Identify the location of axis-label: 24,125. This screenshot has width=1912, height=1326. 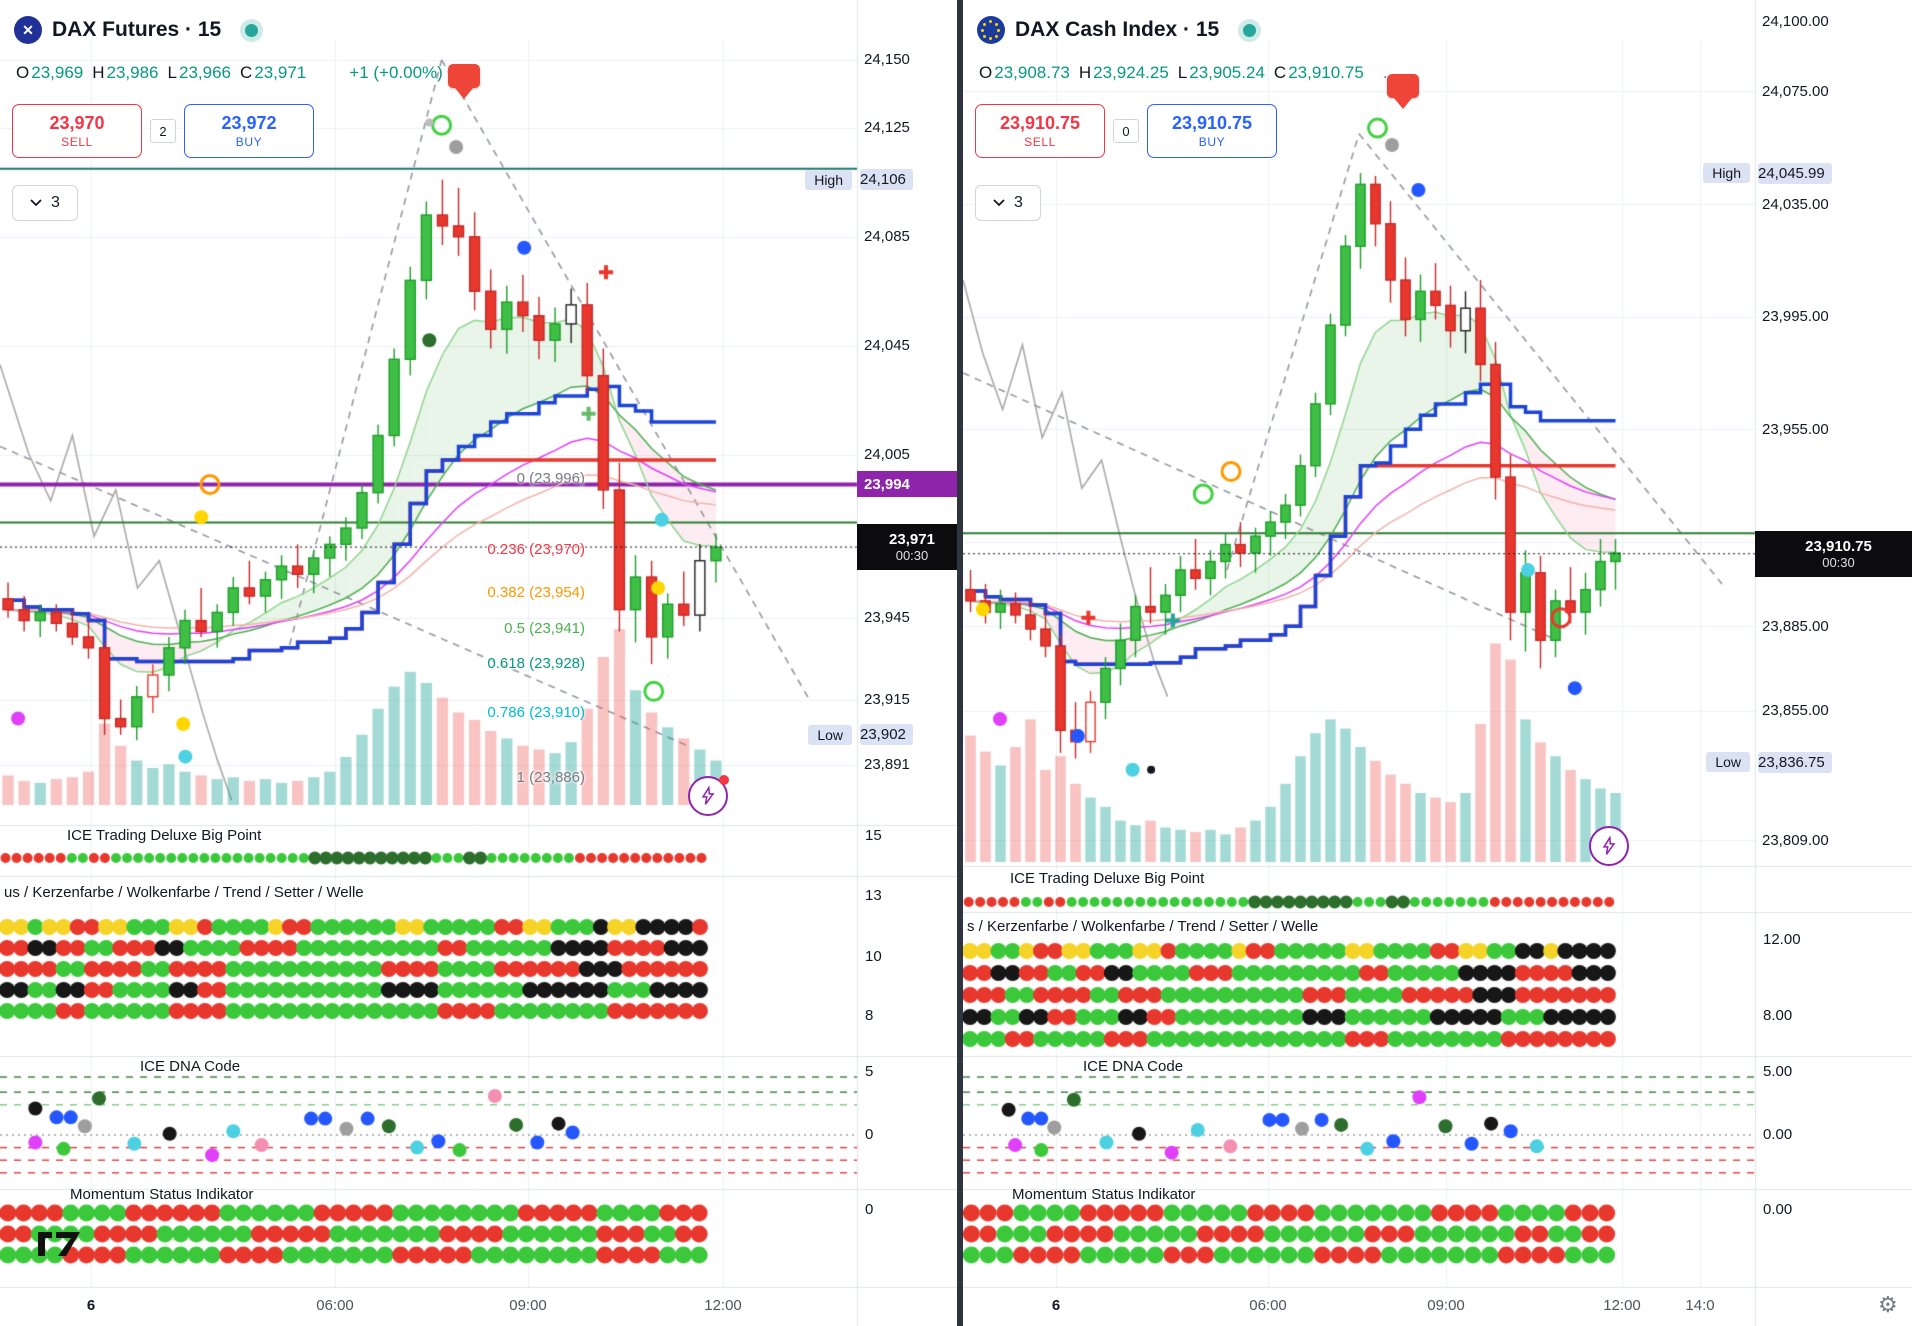
(887, 128).